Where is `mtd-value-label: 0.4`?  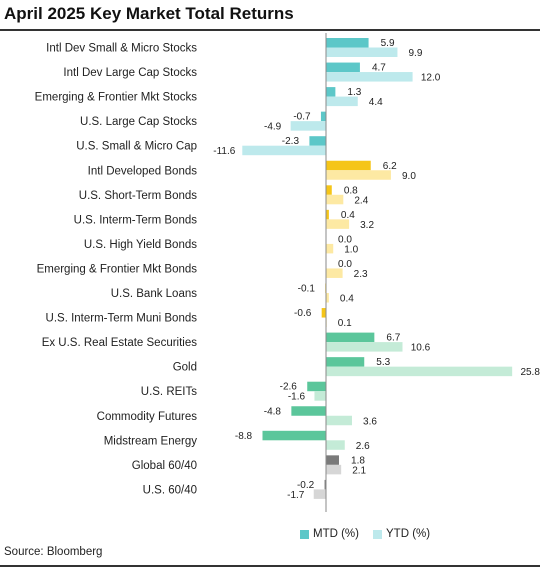
mtd-value-label: 0.4 is located at coordinates (348, 215).